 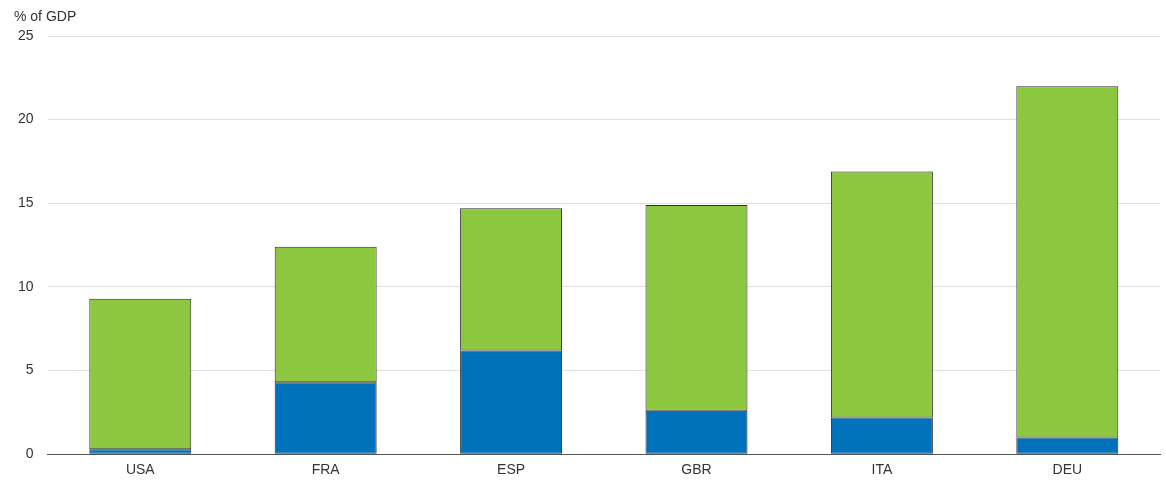 What do you see at coordinates (140, 469) in the screenshot?
I see `x-tick-label: USA` at bounding box center [140, 469].